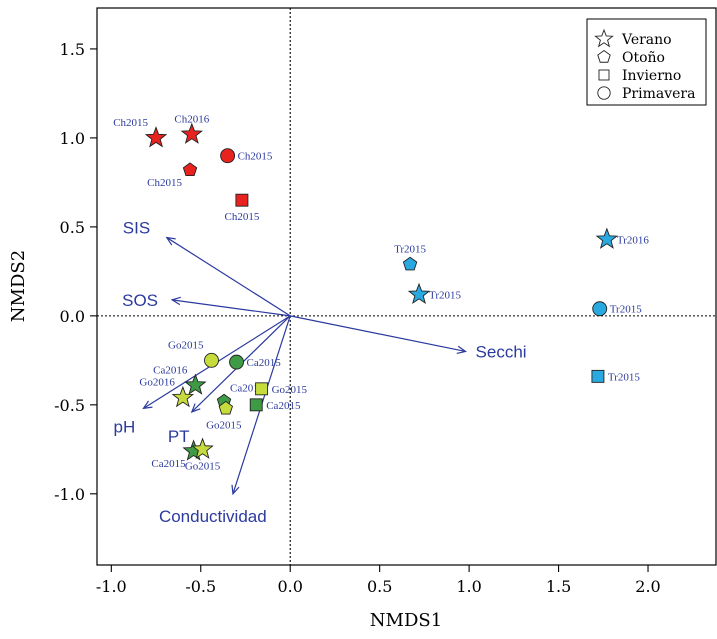  I want to click on legend-star-icon, so click(604, 38).